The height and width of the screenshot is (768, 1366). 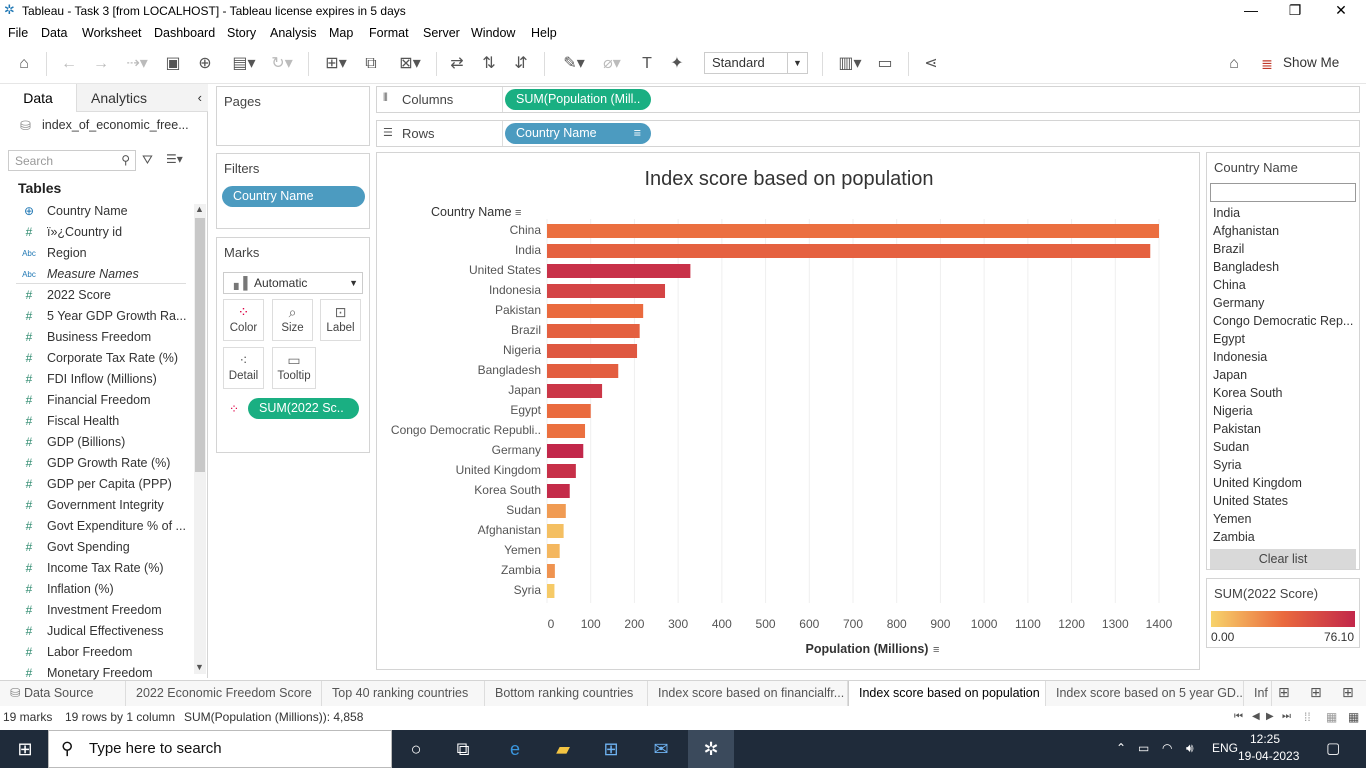 I want to click on tab-data: Data, so click(x=38, y=98).